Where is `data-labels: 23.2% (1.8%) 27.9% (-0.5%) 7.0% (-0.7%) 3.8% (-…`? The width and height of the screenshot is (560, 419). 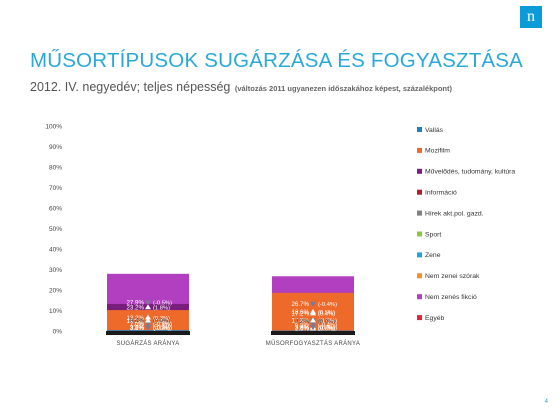 data-labels: 23.2% (1.8%) 27.9% (-0.5%) 7.0% (-0.7%) 3.8% (-… is located at coordinates (231, 316).